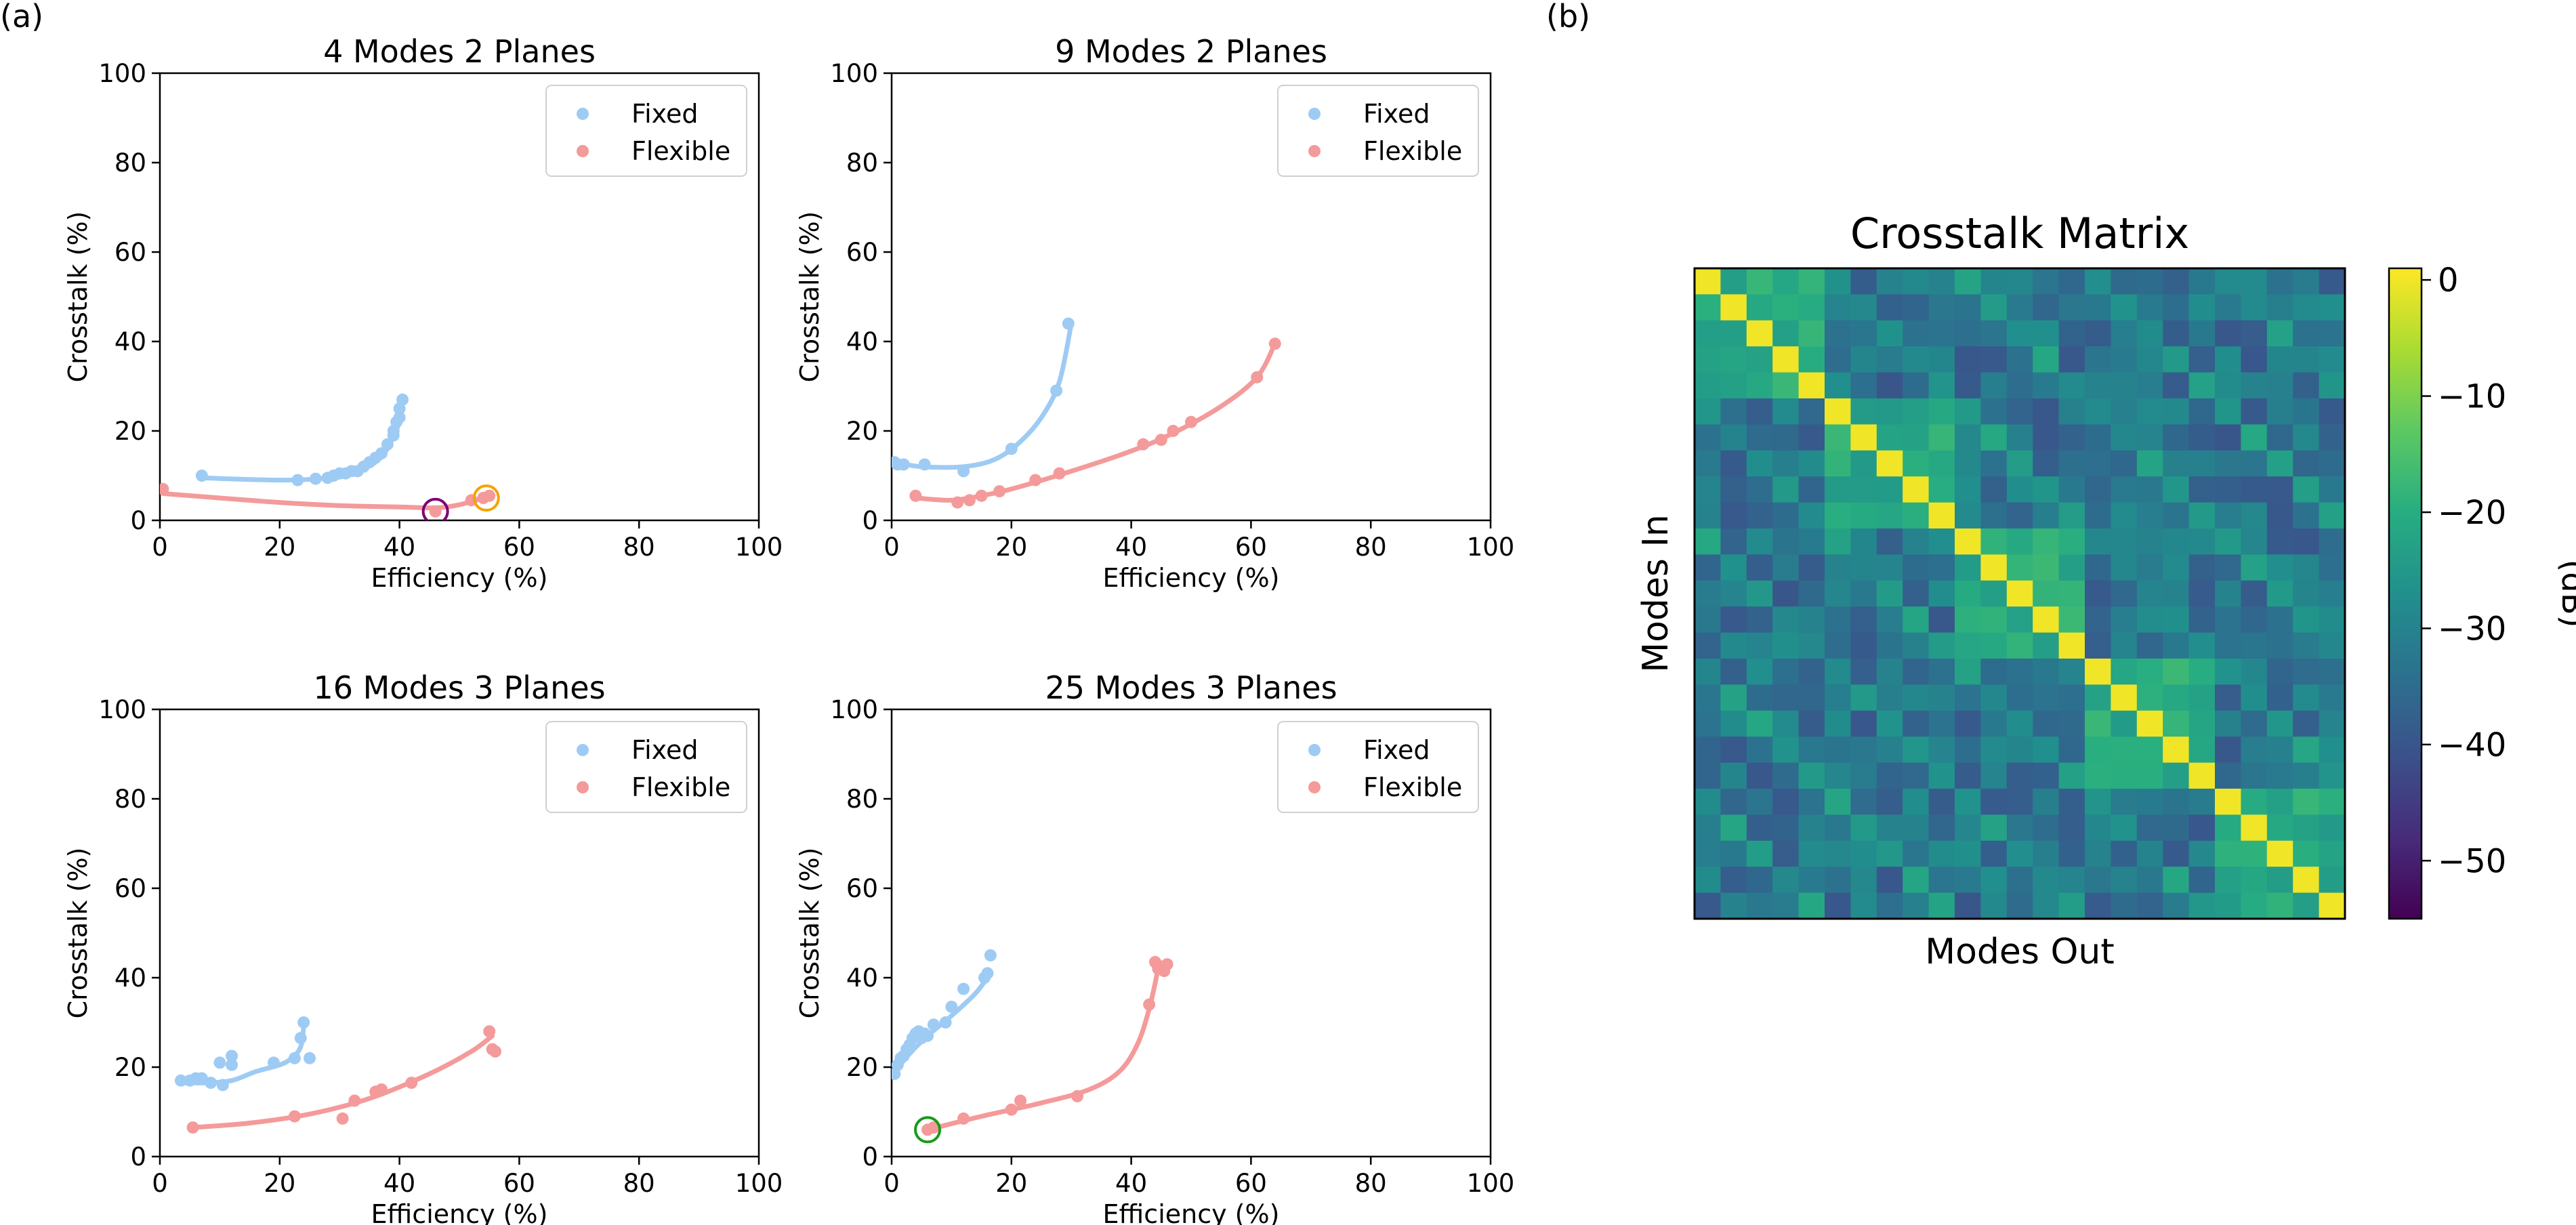  What do you see at coordinates (1378, 131) in the screenshot?
I see `legend-box` at bounding box center [1378, 131].